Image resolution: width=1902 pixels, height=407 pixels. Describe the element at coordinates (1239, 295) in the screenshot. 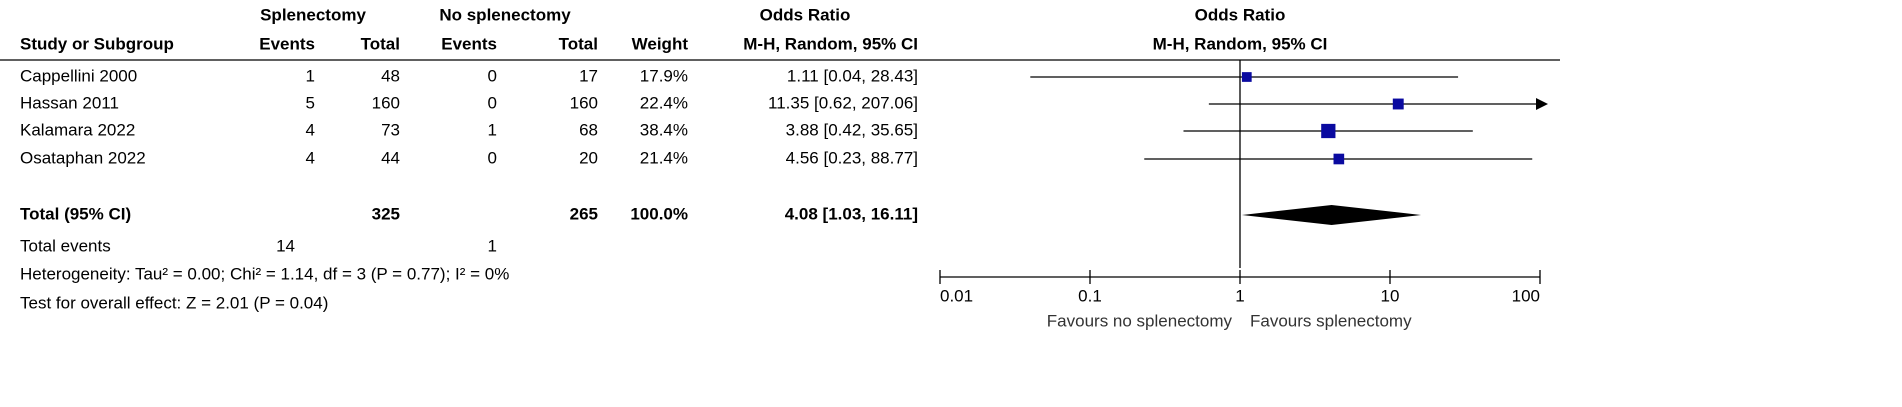

I see `x-tick-label: 1` at that location.